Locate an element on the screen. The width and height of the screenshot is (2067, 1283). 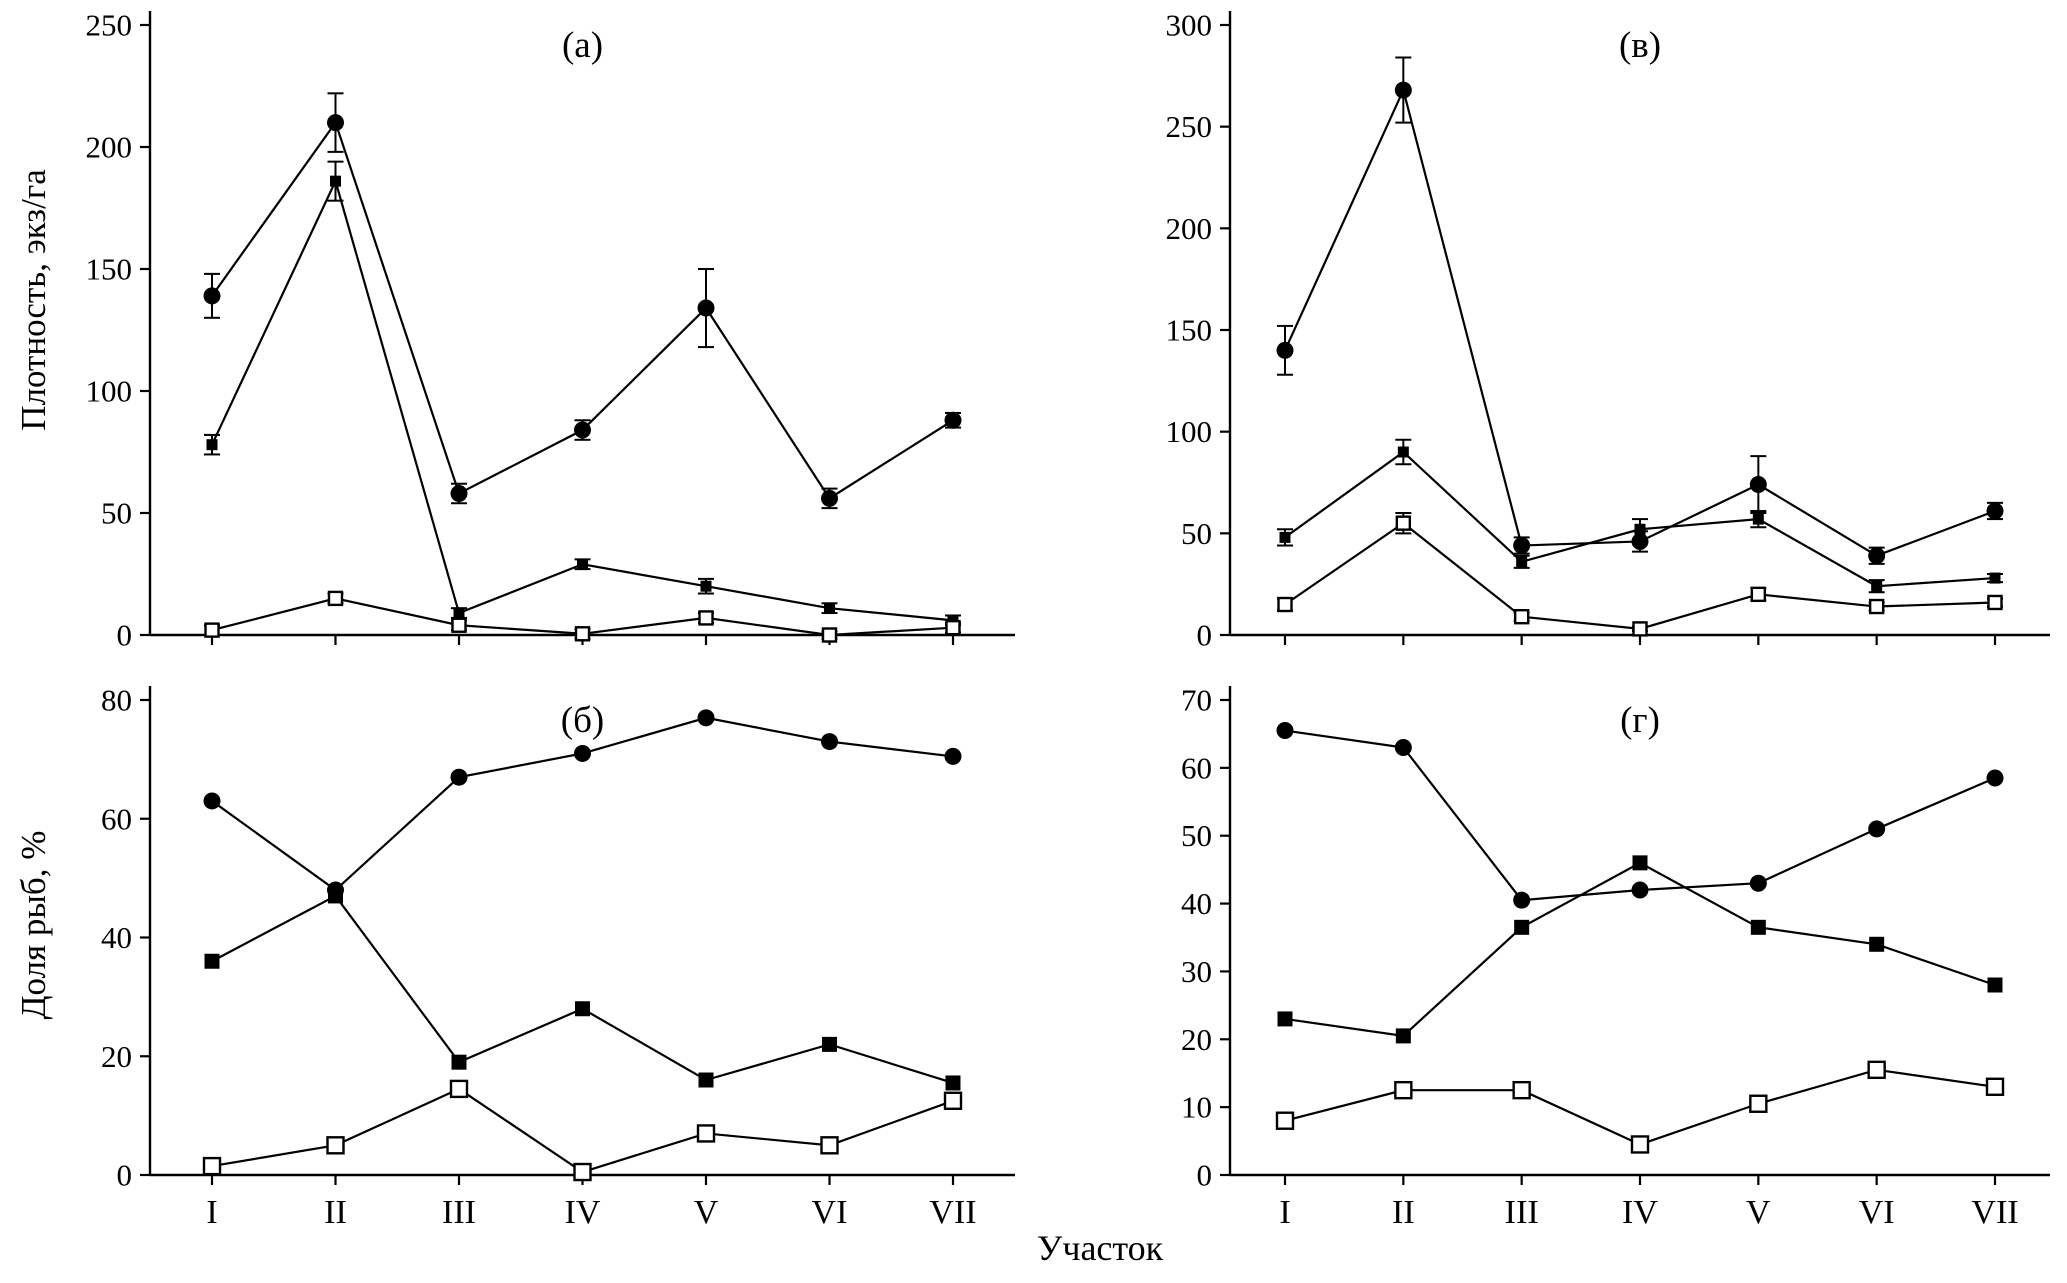
x-axis-label-site: Участок is located at coordinates (1100, 1248).